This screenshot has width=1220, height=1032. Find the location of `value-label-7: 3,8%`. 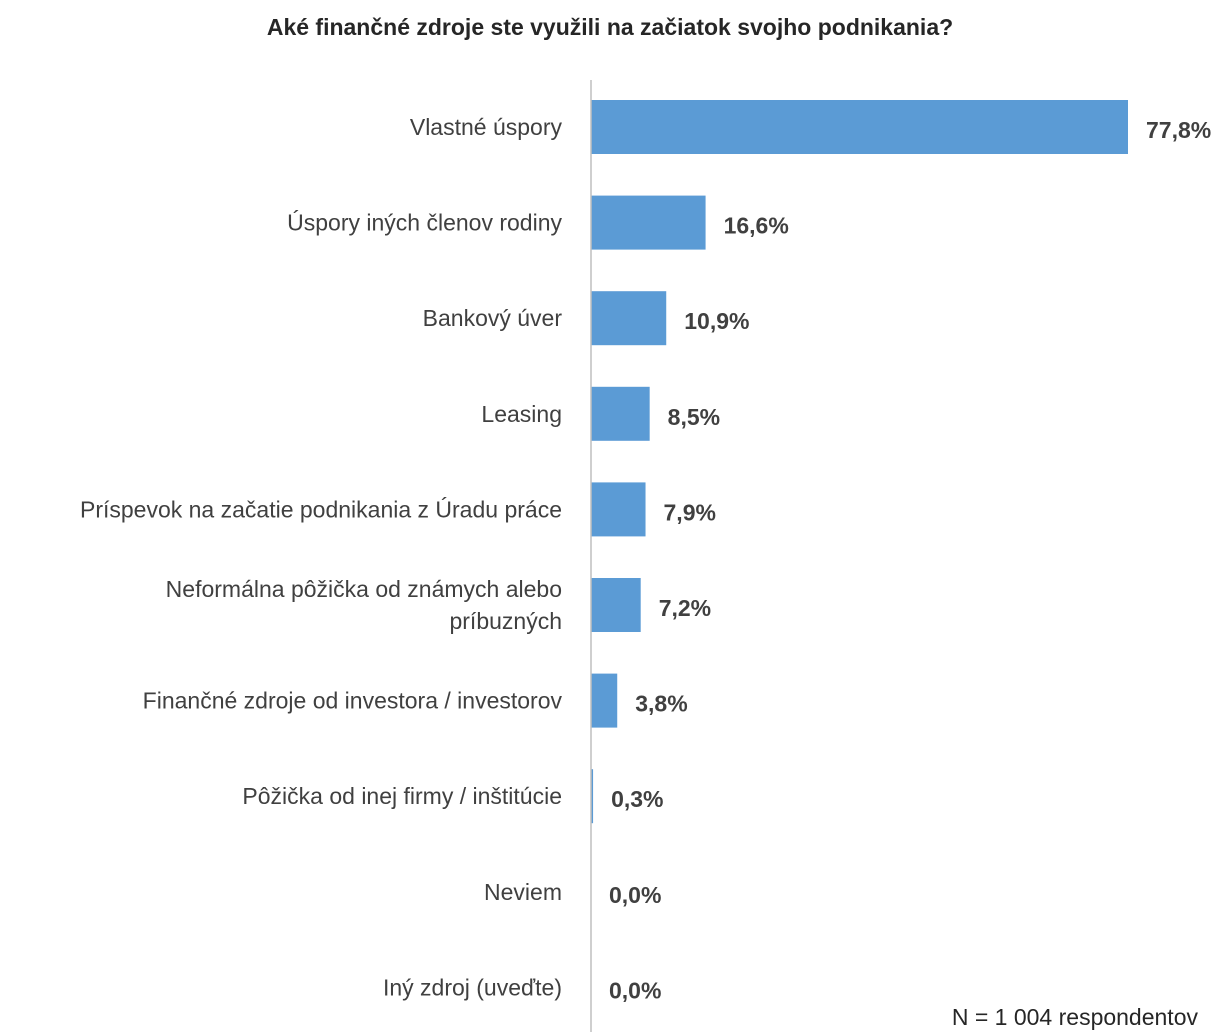

value-label-7: 3,8% is located at coordinates (661, 704).